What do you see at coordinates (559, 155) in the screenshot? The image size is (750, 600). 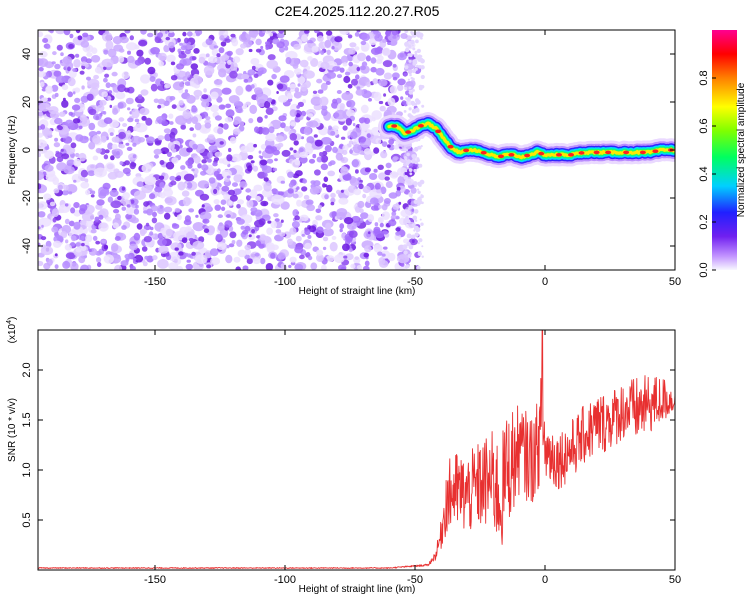 I see `ridge-peak-spot` at bounding box center [559, 155].